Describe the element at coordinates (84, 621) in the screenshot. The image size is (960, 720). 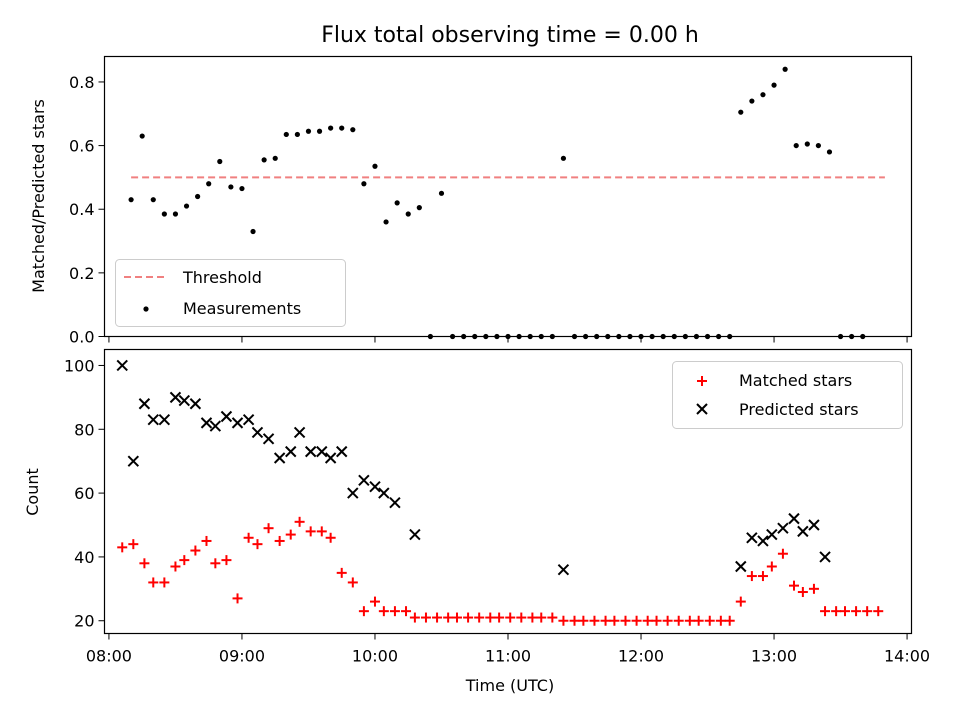
I see `bottom-y-tick-label: 20` at that location.